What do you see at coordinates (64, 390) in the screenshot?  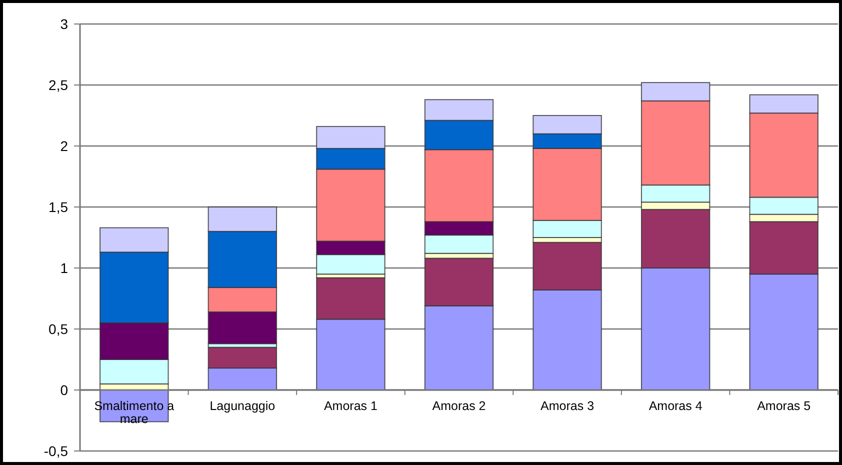 I see `y-tick-label: 0` at bounding box center [64, 390].